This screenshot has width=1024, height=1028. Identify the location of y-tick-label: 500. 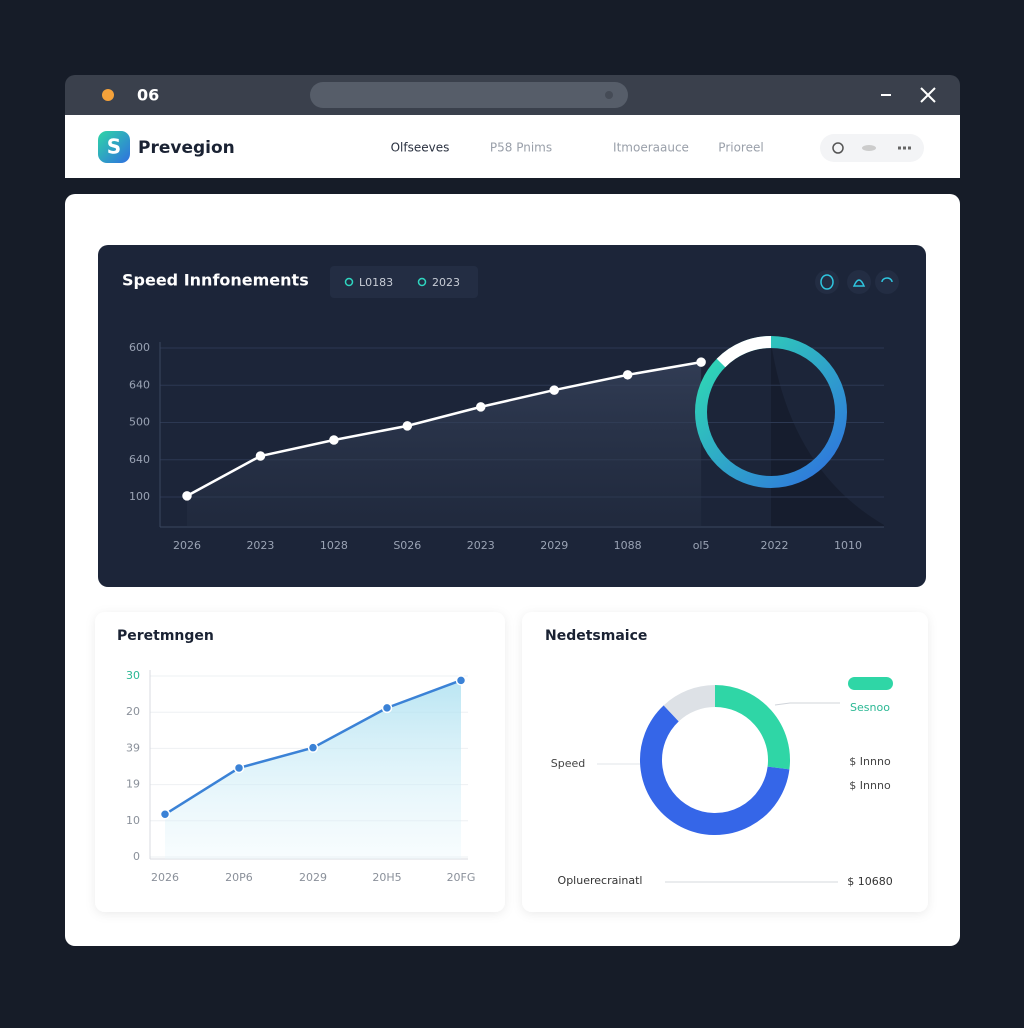
(139, 422).